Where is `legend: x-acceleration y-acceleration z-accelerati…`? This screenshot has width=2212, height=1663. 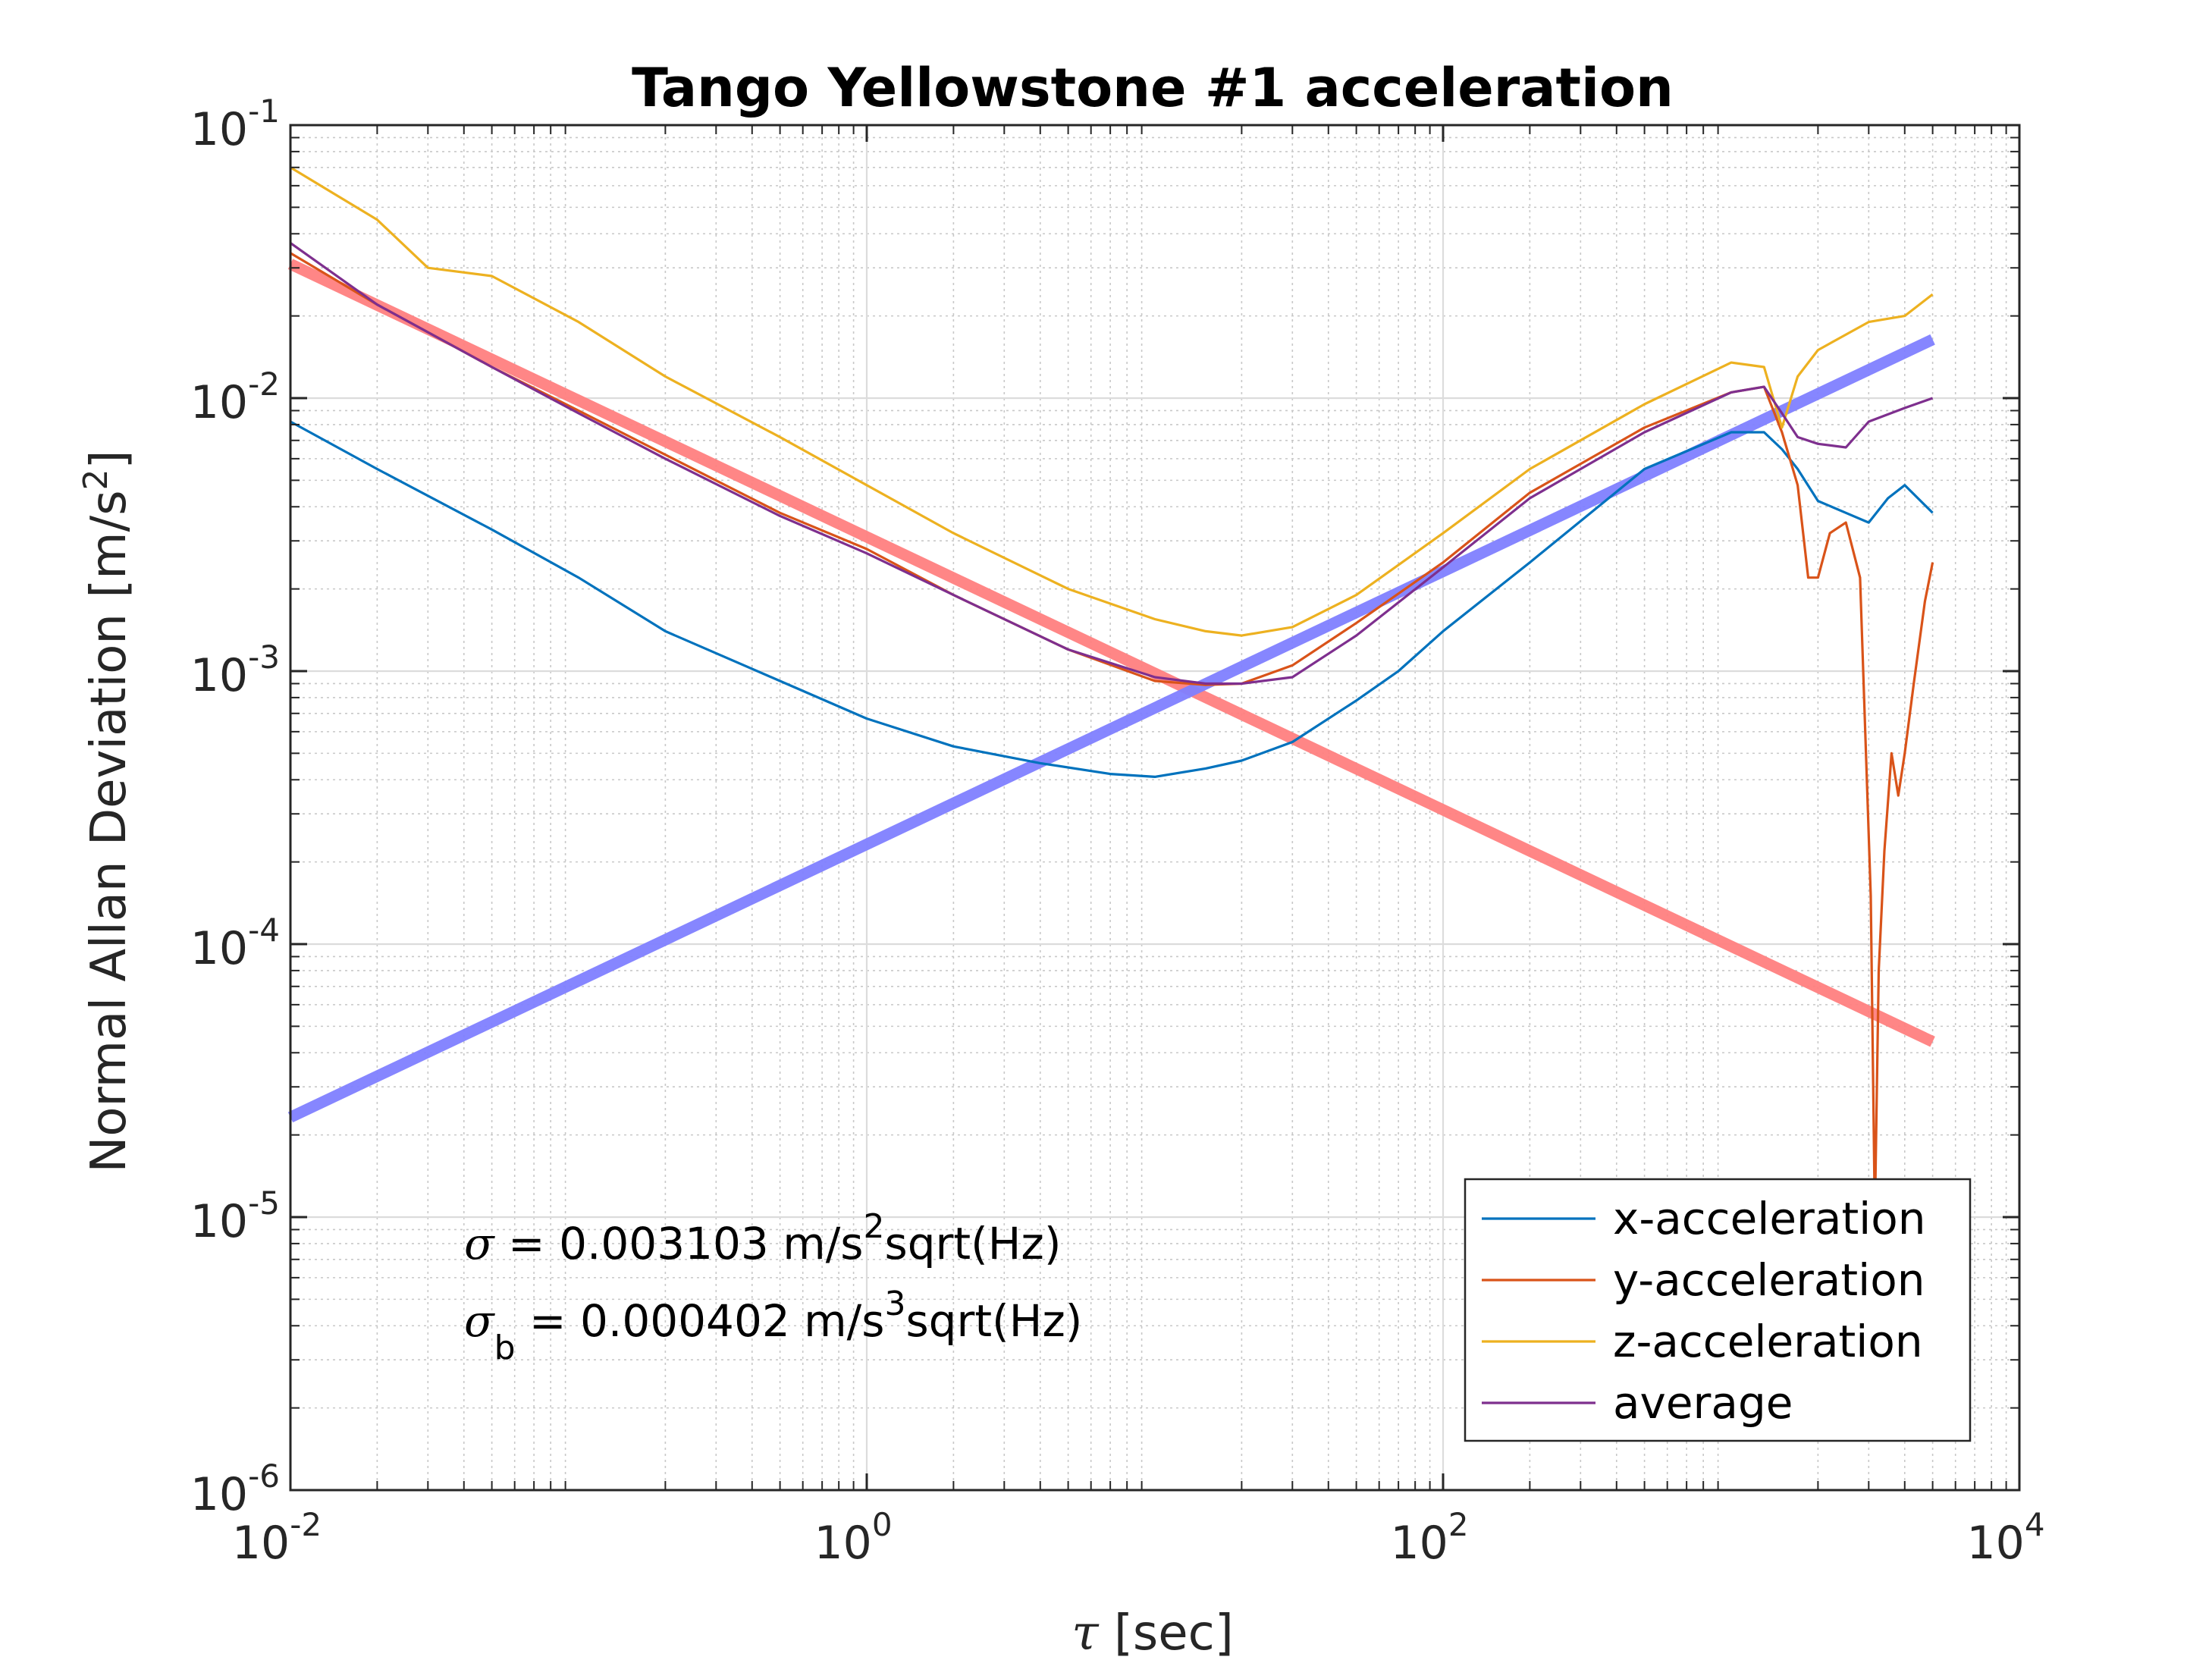 legend: x-acceleration y-acceleration z-accelerati… is located at coordinates (1718, 1310).